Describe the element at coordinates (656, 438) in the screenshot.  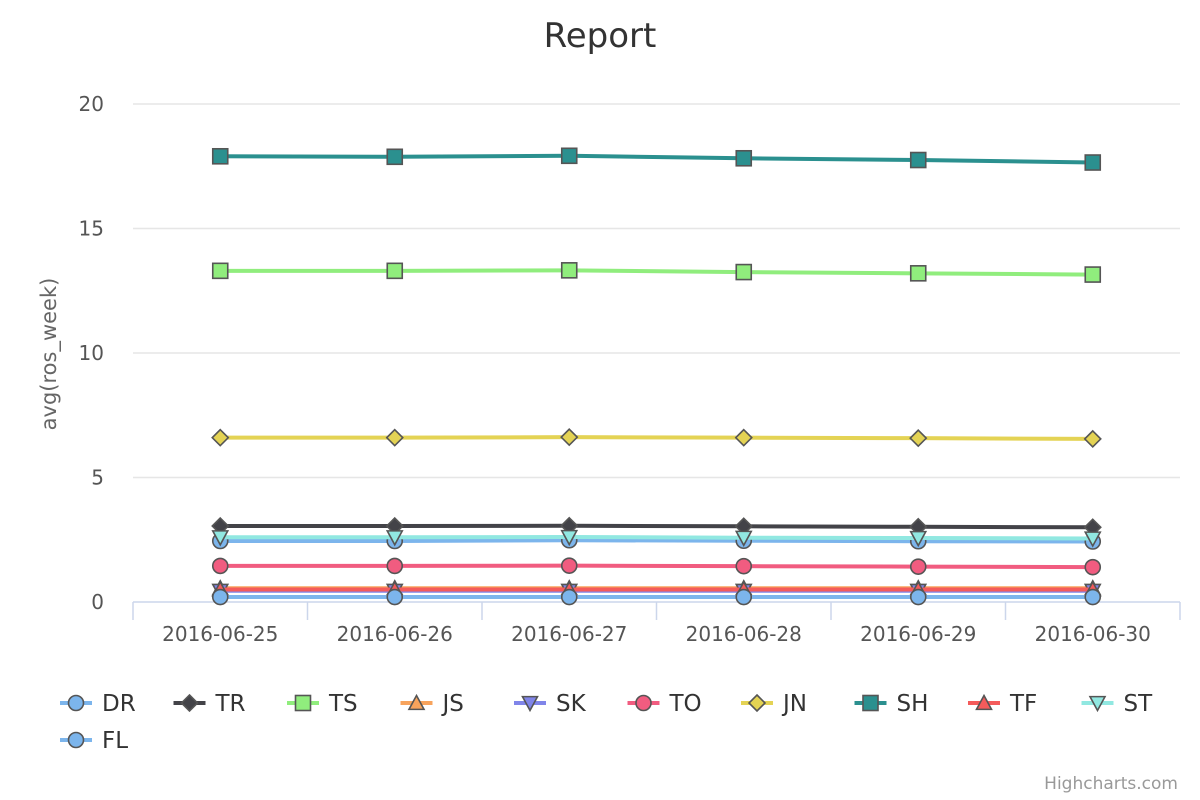
I see `series-jn` at that location.